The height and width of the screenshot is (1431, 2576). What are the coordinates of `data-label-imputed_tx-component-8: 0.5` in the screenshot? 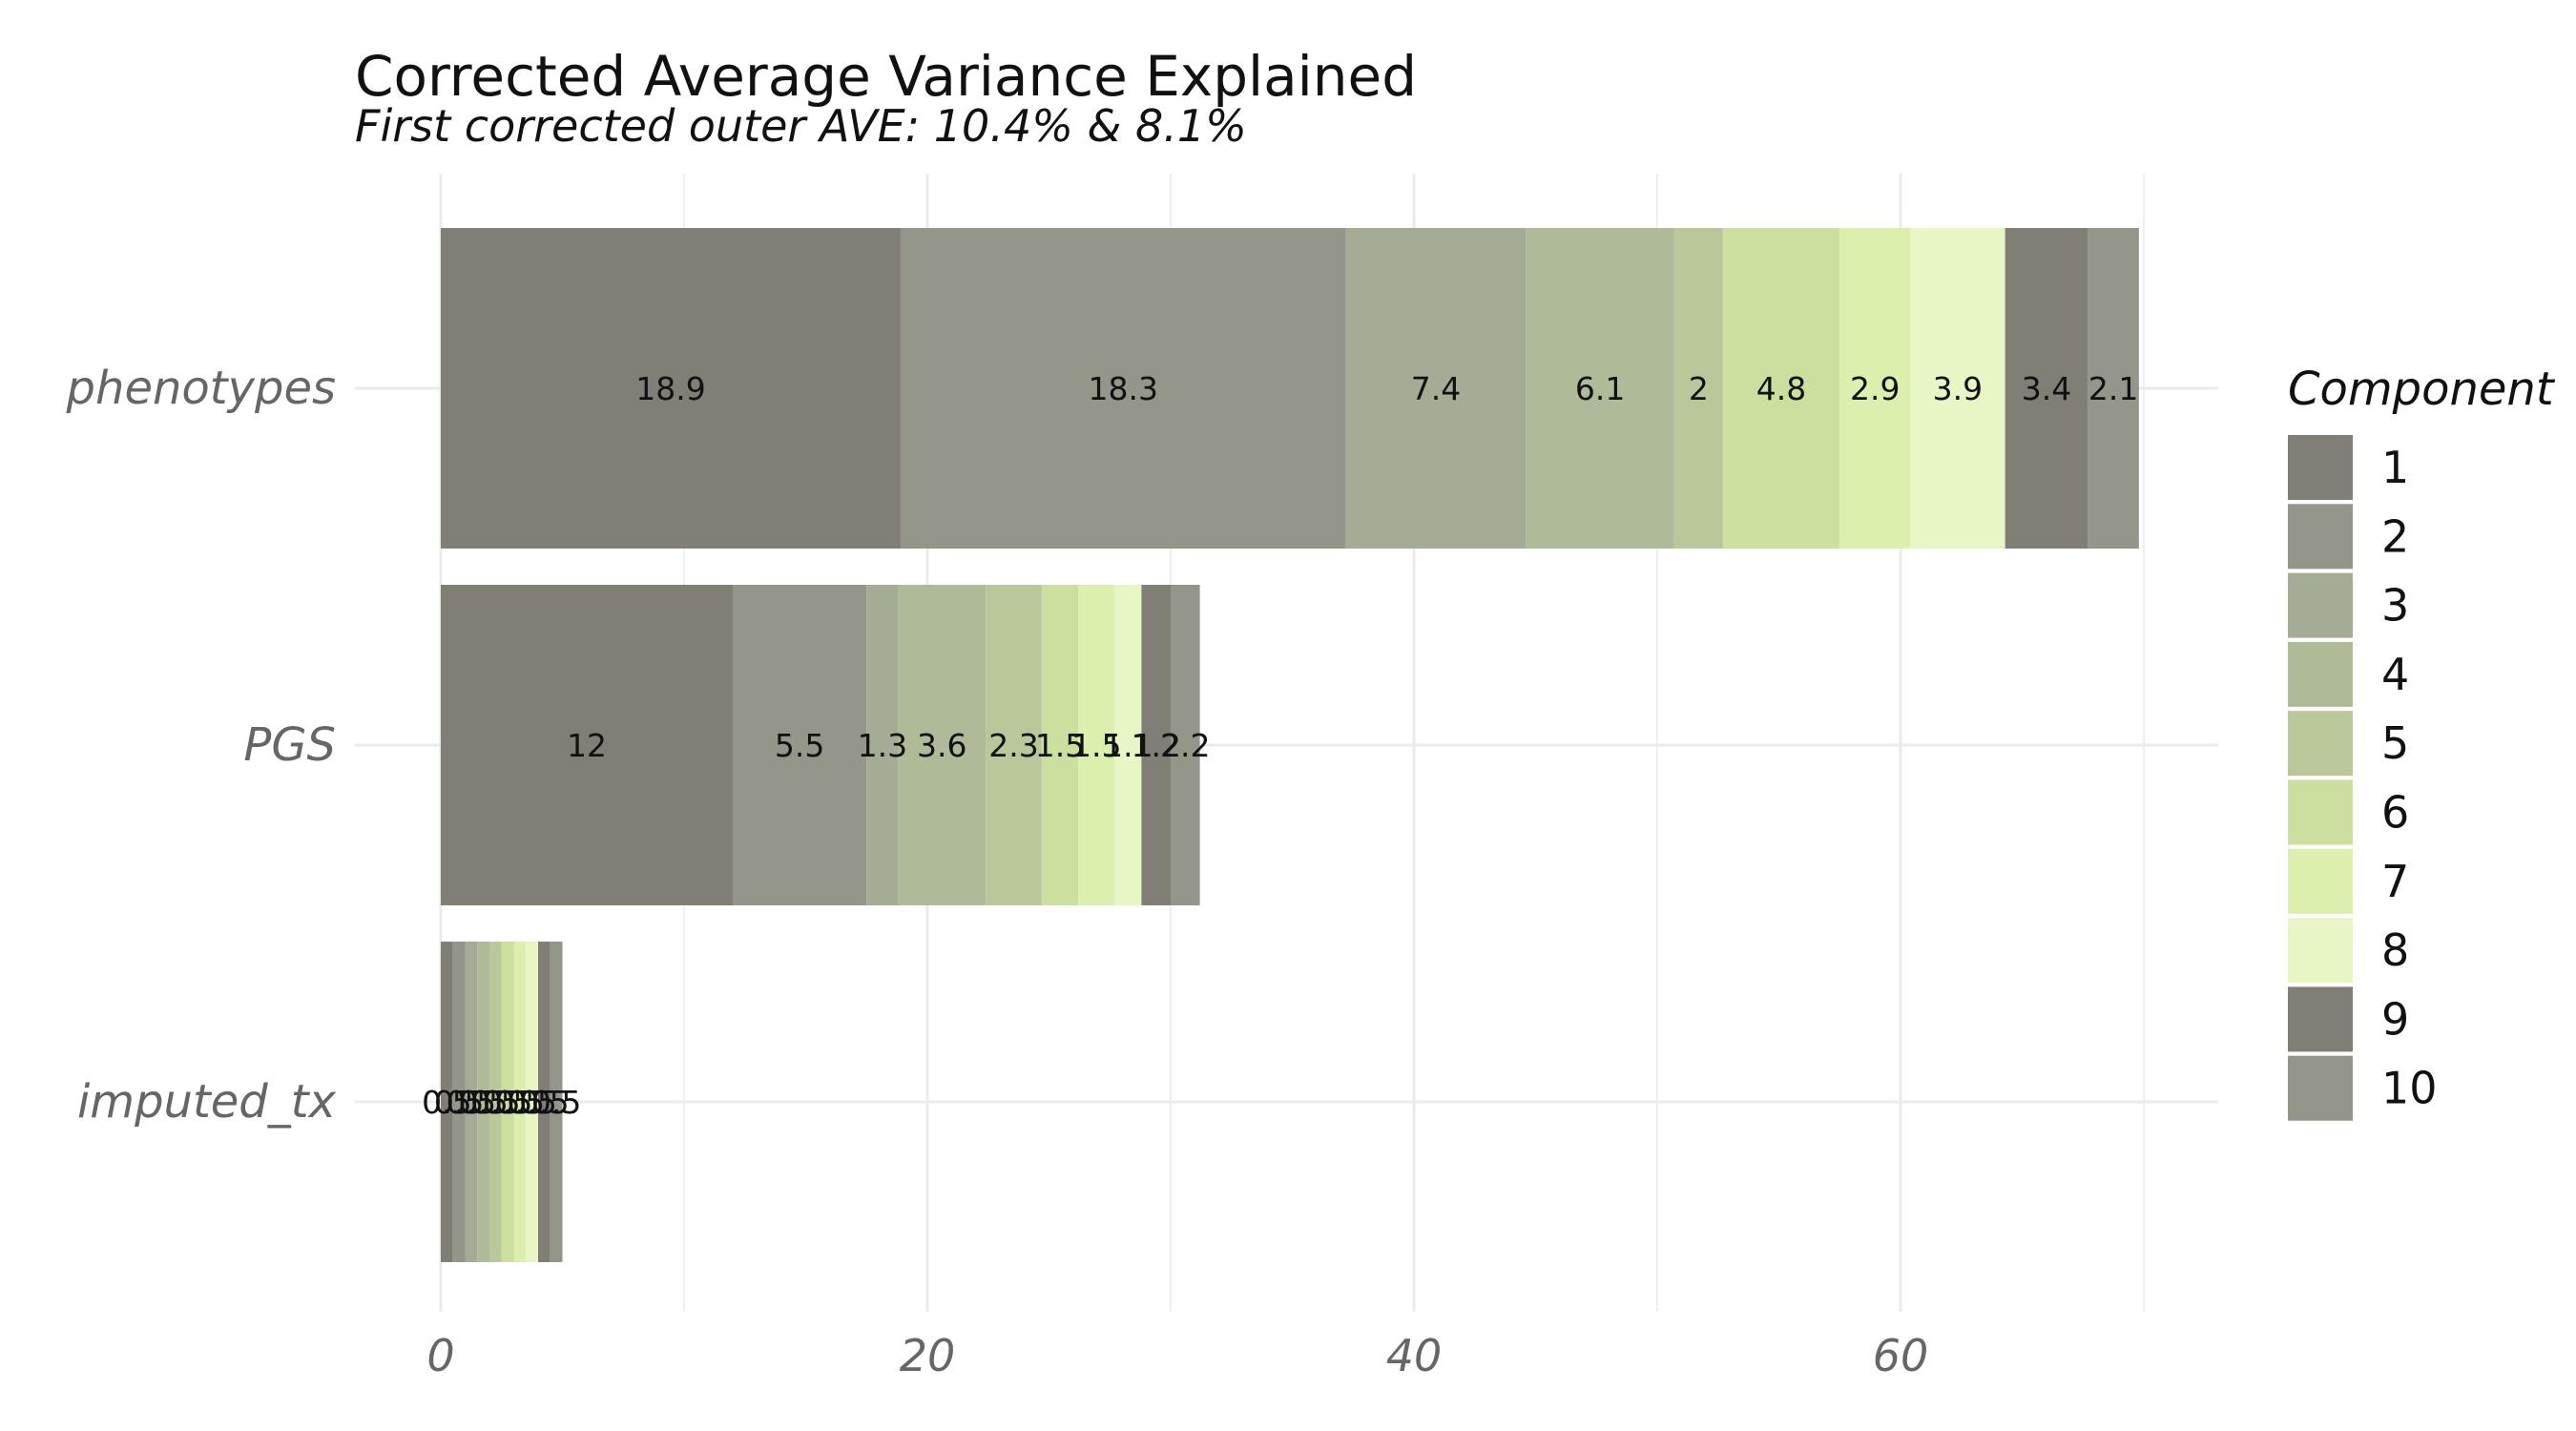 It's located at (531, 1102).